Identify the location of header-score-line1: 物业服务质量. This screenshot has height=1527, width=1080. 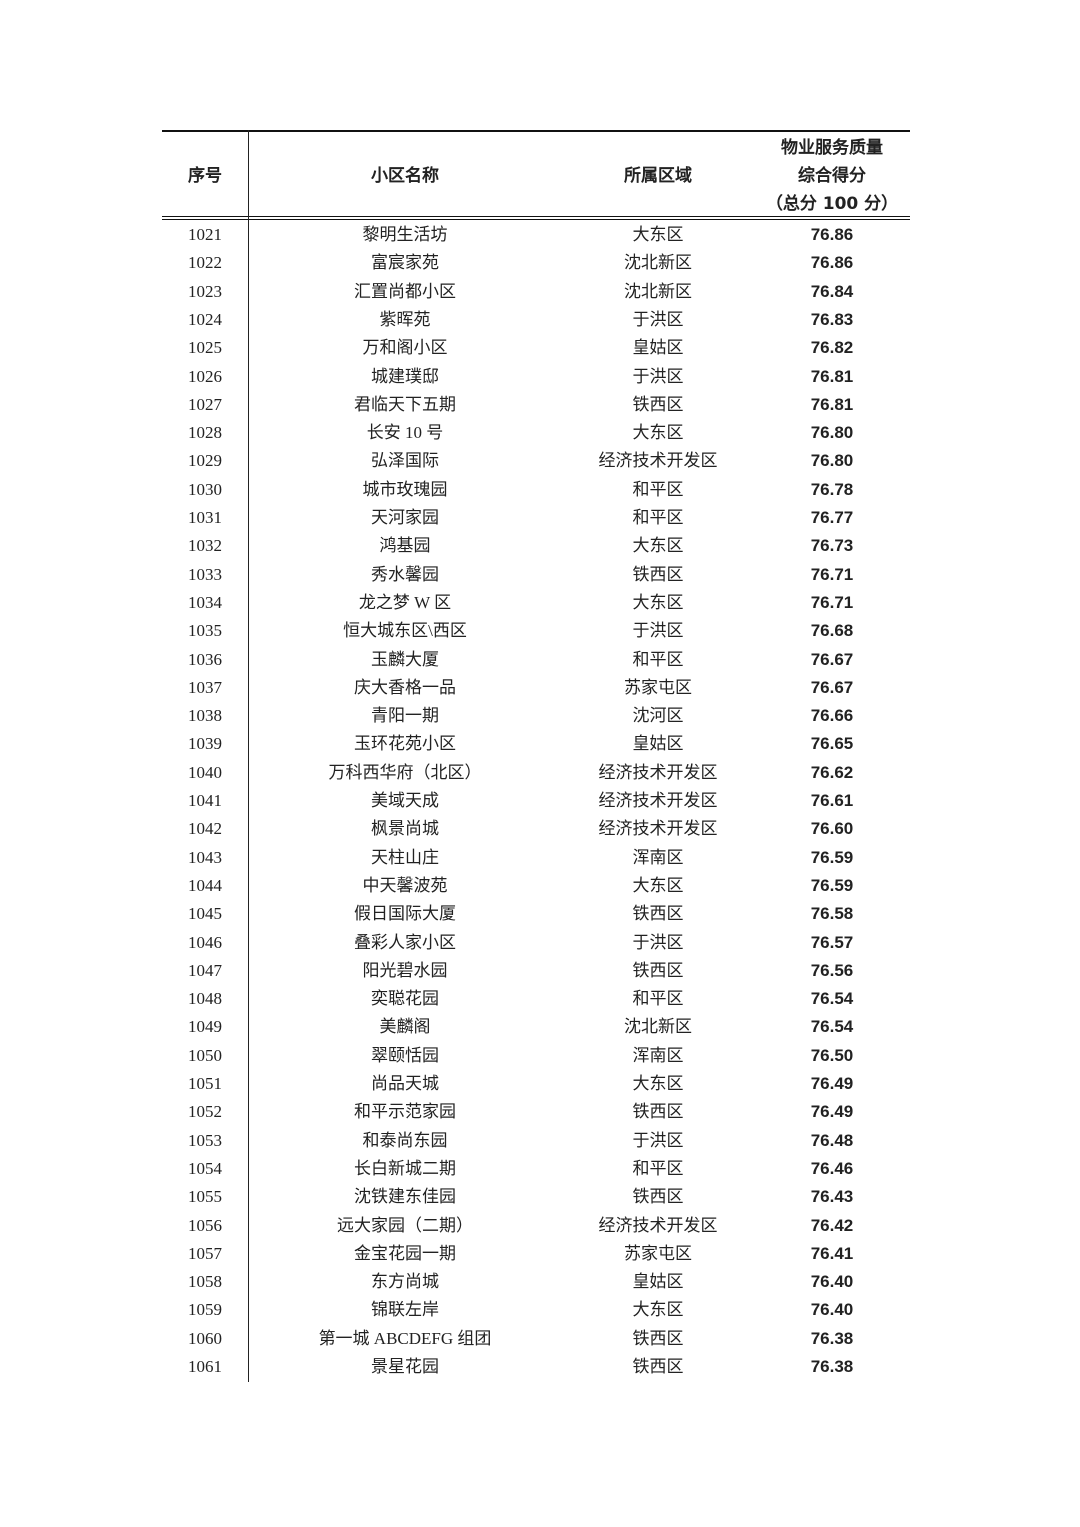
(832, 148).